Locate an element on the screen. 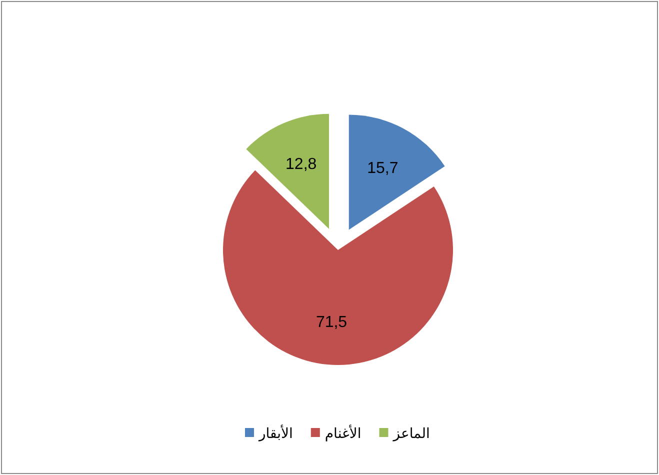  data-label: 71,5 is located at coordinates (332, 323).